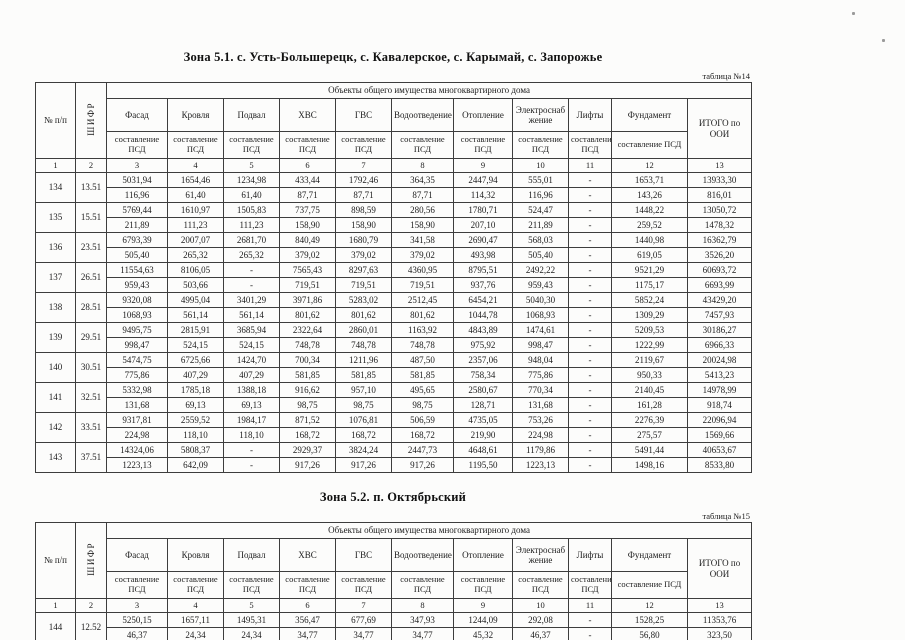  I want to click on column-index: 11, so click(590, 165).